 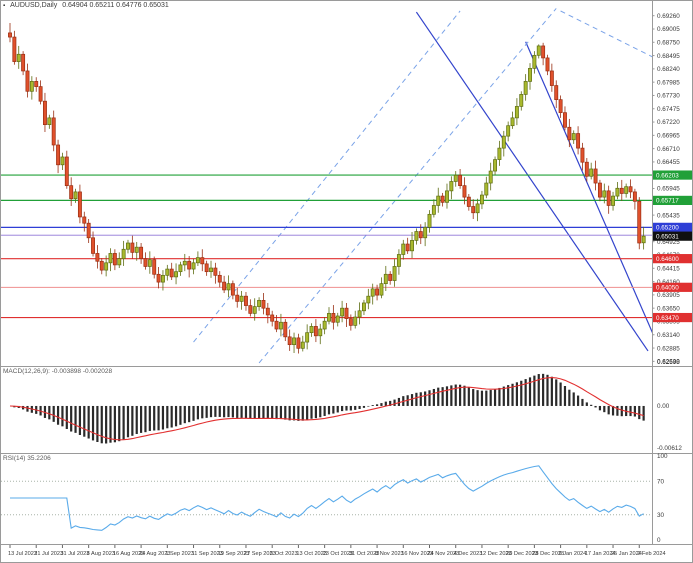 I want to click on price-axis-label: 0.68750, so click(x=668, y=42).